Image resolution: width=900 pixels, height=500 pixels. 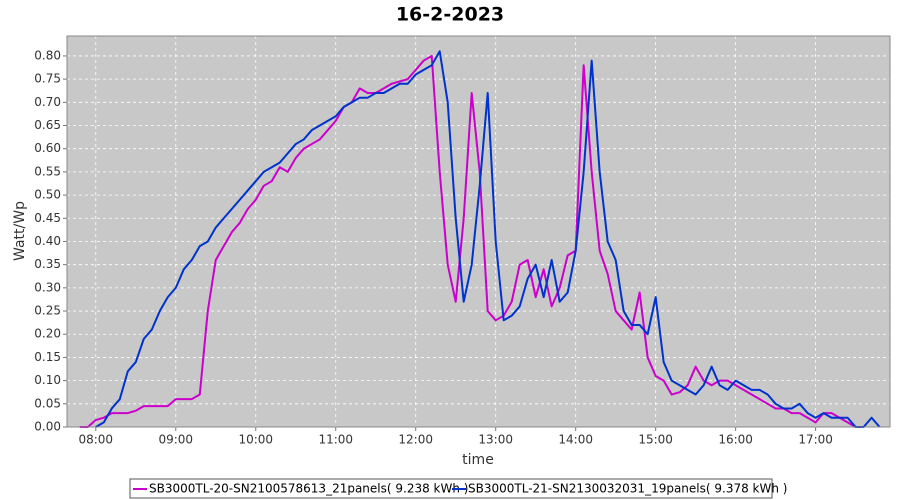 What do you see at coordinates (47, 171) in the screenshot?
I see `y-tick-label: 0.55` at bounding box center [47, 171].